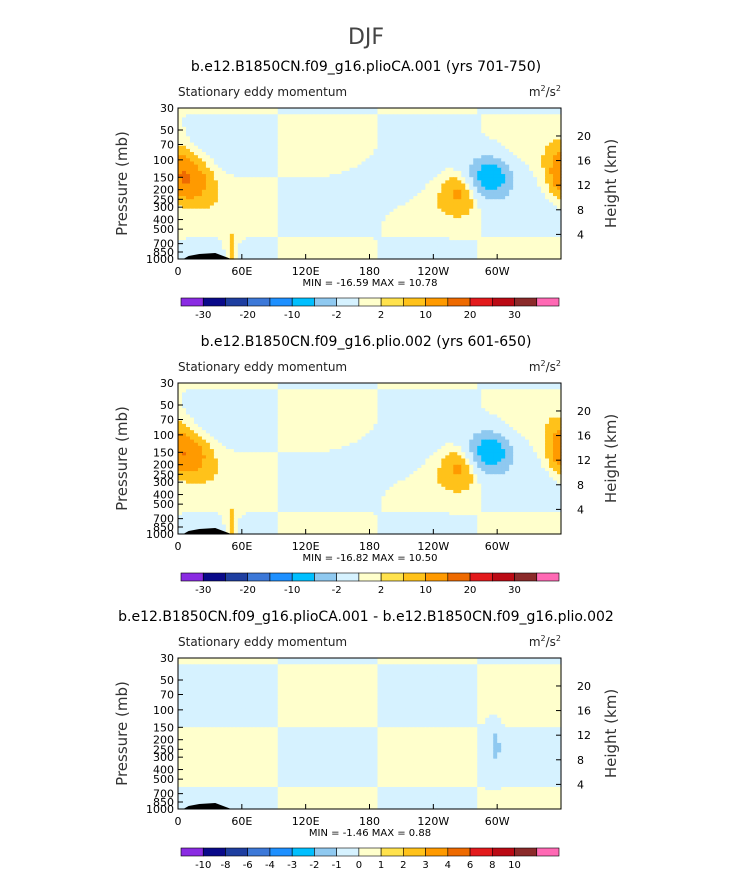 This screenshot has width=733, height=888. What do you see at coordinates (248, 865) in the screenshot?
I see `colorbar-label: -6` at bounding box center [248, 865].